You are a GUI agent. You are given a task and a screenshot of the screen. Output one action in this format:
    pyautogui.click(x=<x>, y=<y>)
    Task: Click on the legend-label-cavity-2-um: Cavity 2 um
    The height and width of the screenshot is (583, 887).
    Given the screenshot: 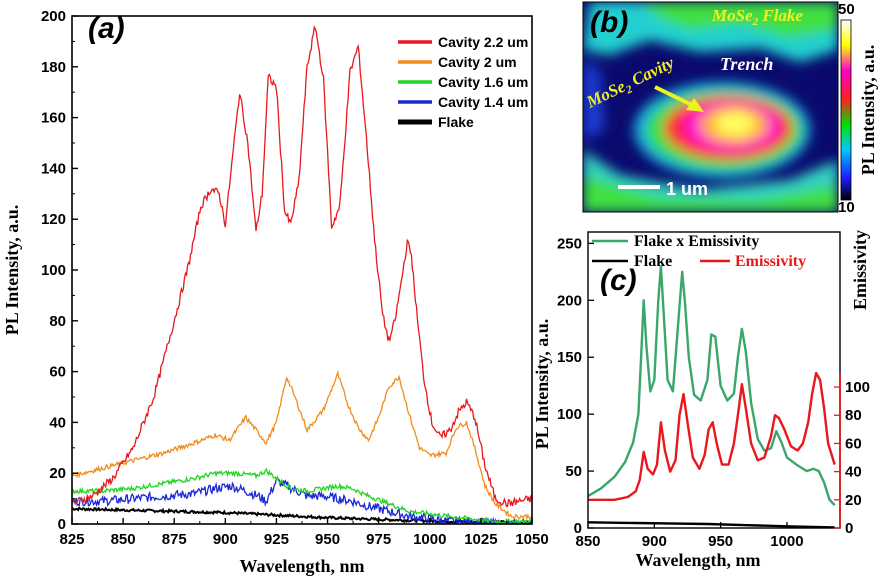 What is the action you would take?
    pyautogui.click(x=477, y=62)
    